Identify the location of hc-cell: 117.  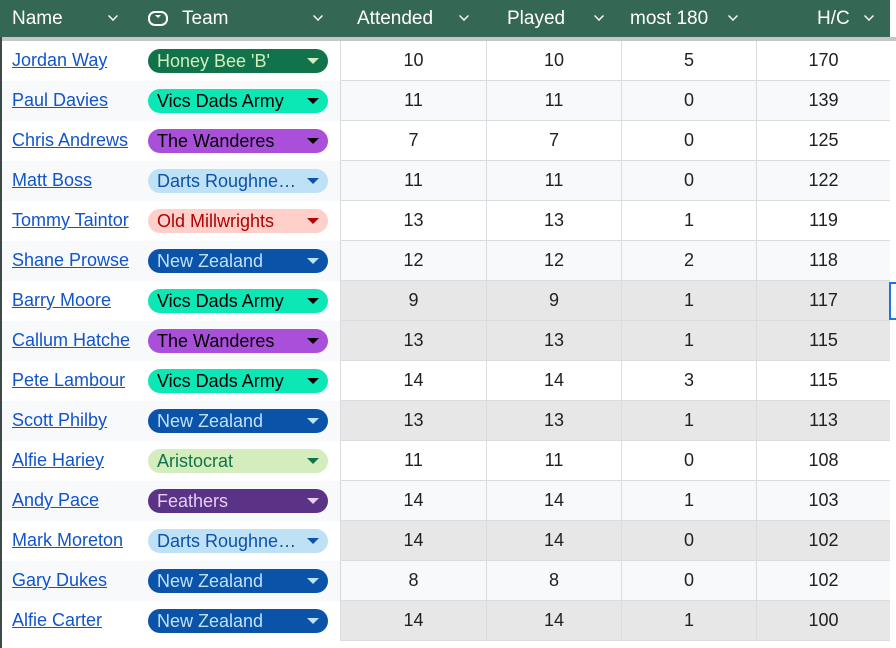
(823, 300).